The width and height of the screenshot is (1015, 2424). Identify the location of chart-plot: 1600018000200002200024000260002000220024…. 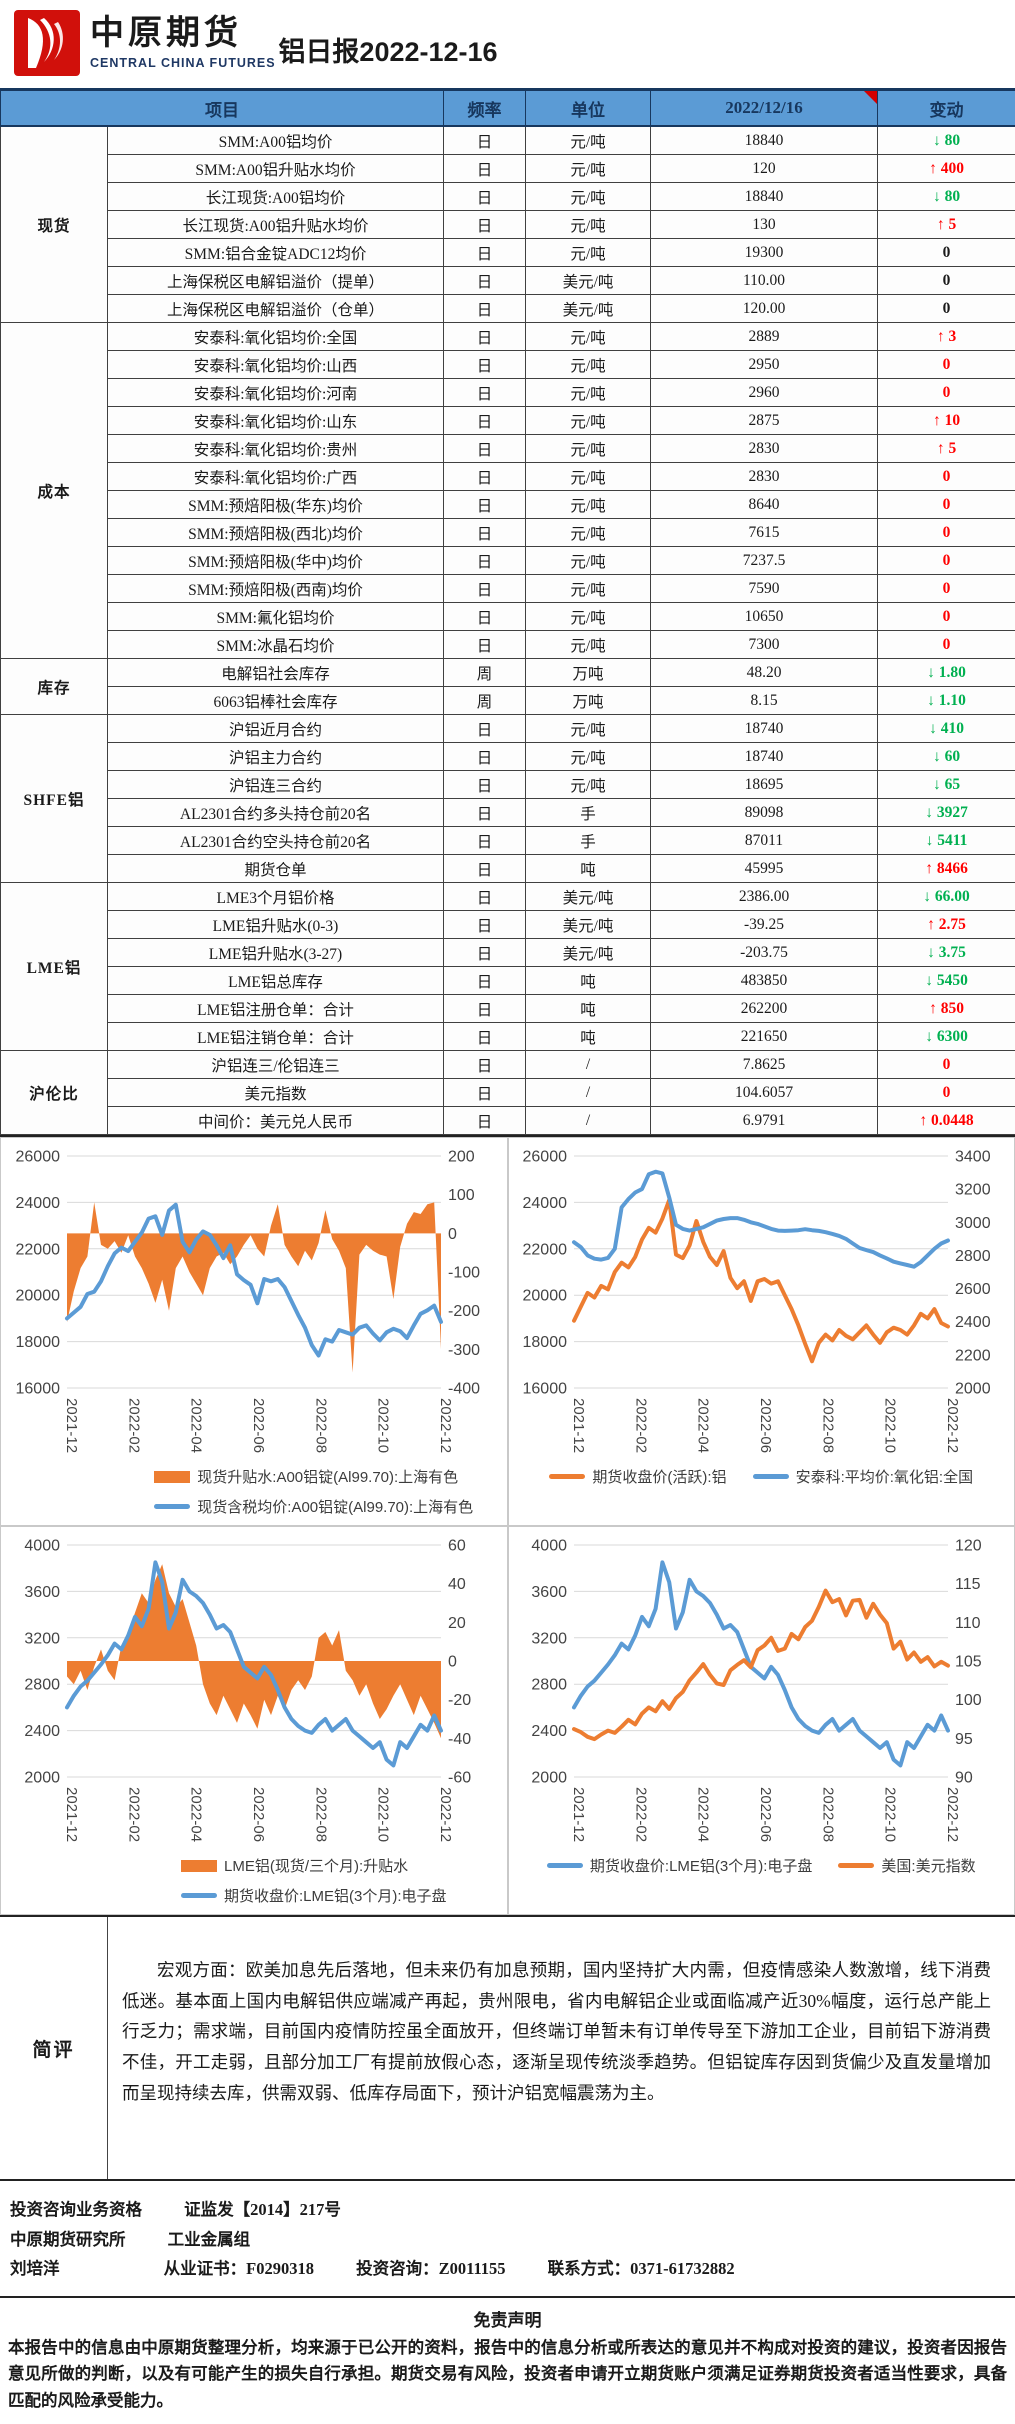
(761, 1303).